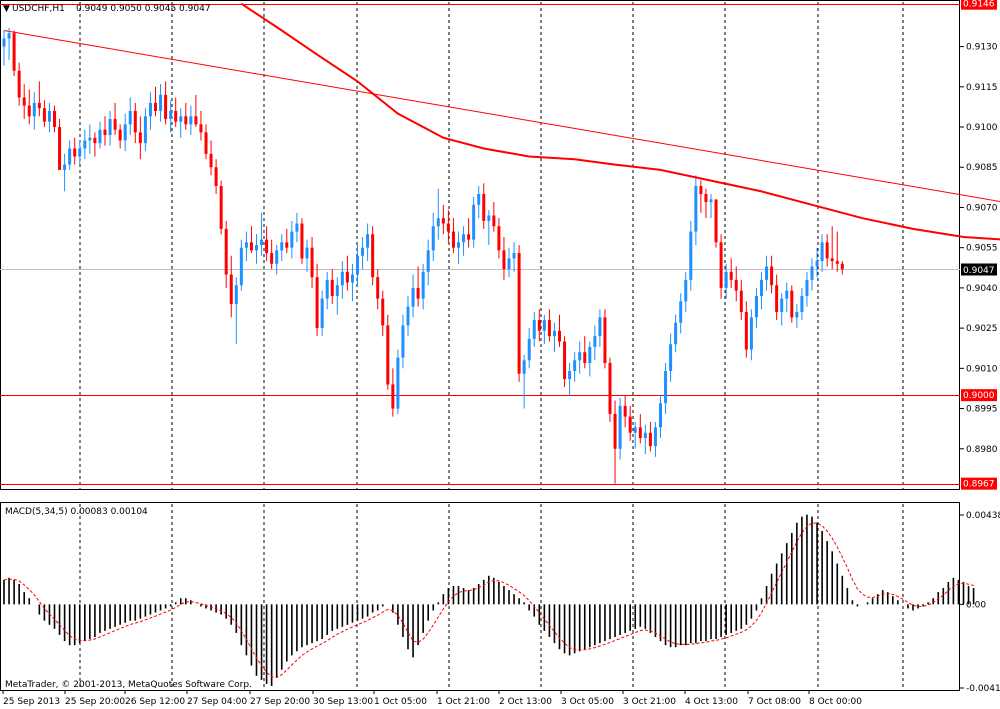  What do you see at coordinates (525, 702) in the screenshot?
I see `time-tick-label: 2 Oct 13:00` at bounding box center [525, 702].